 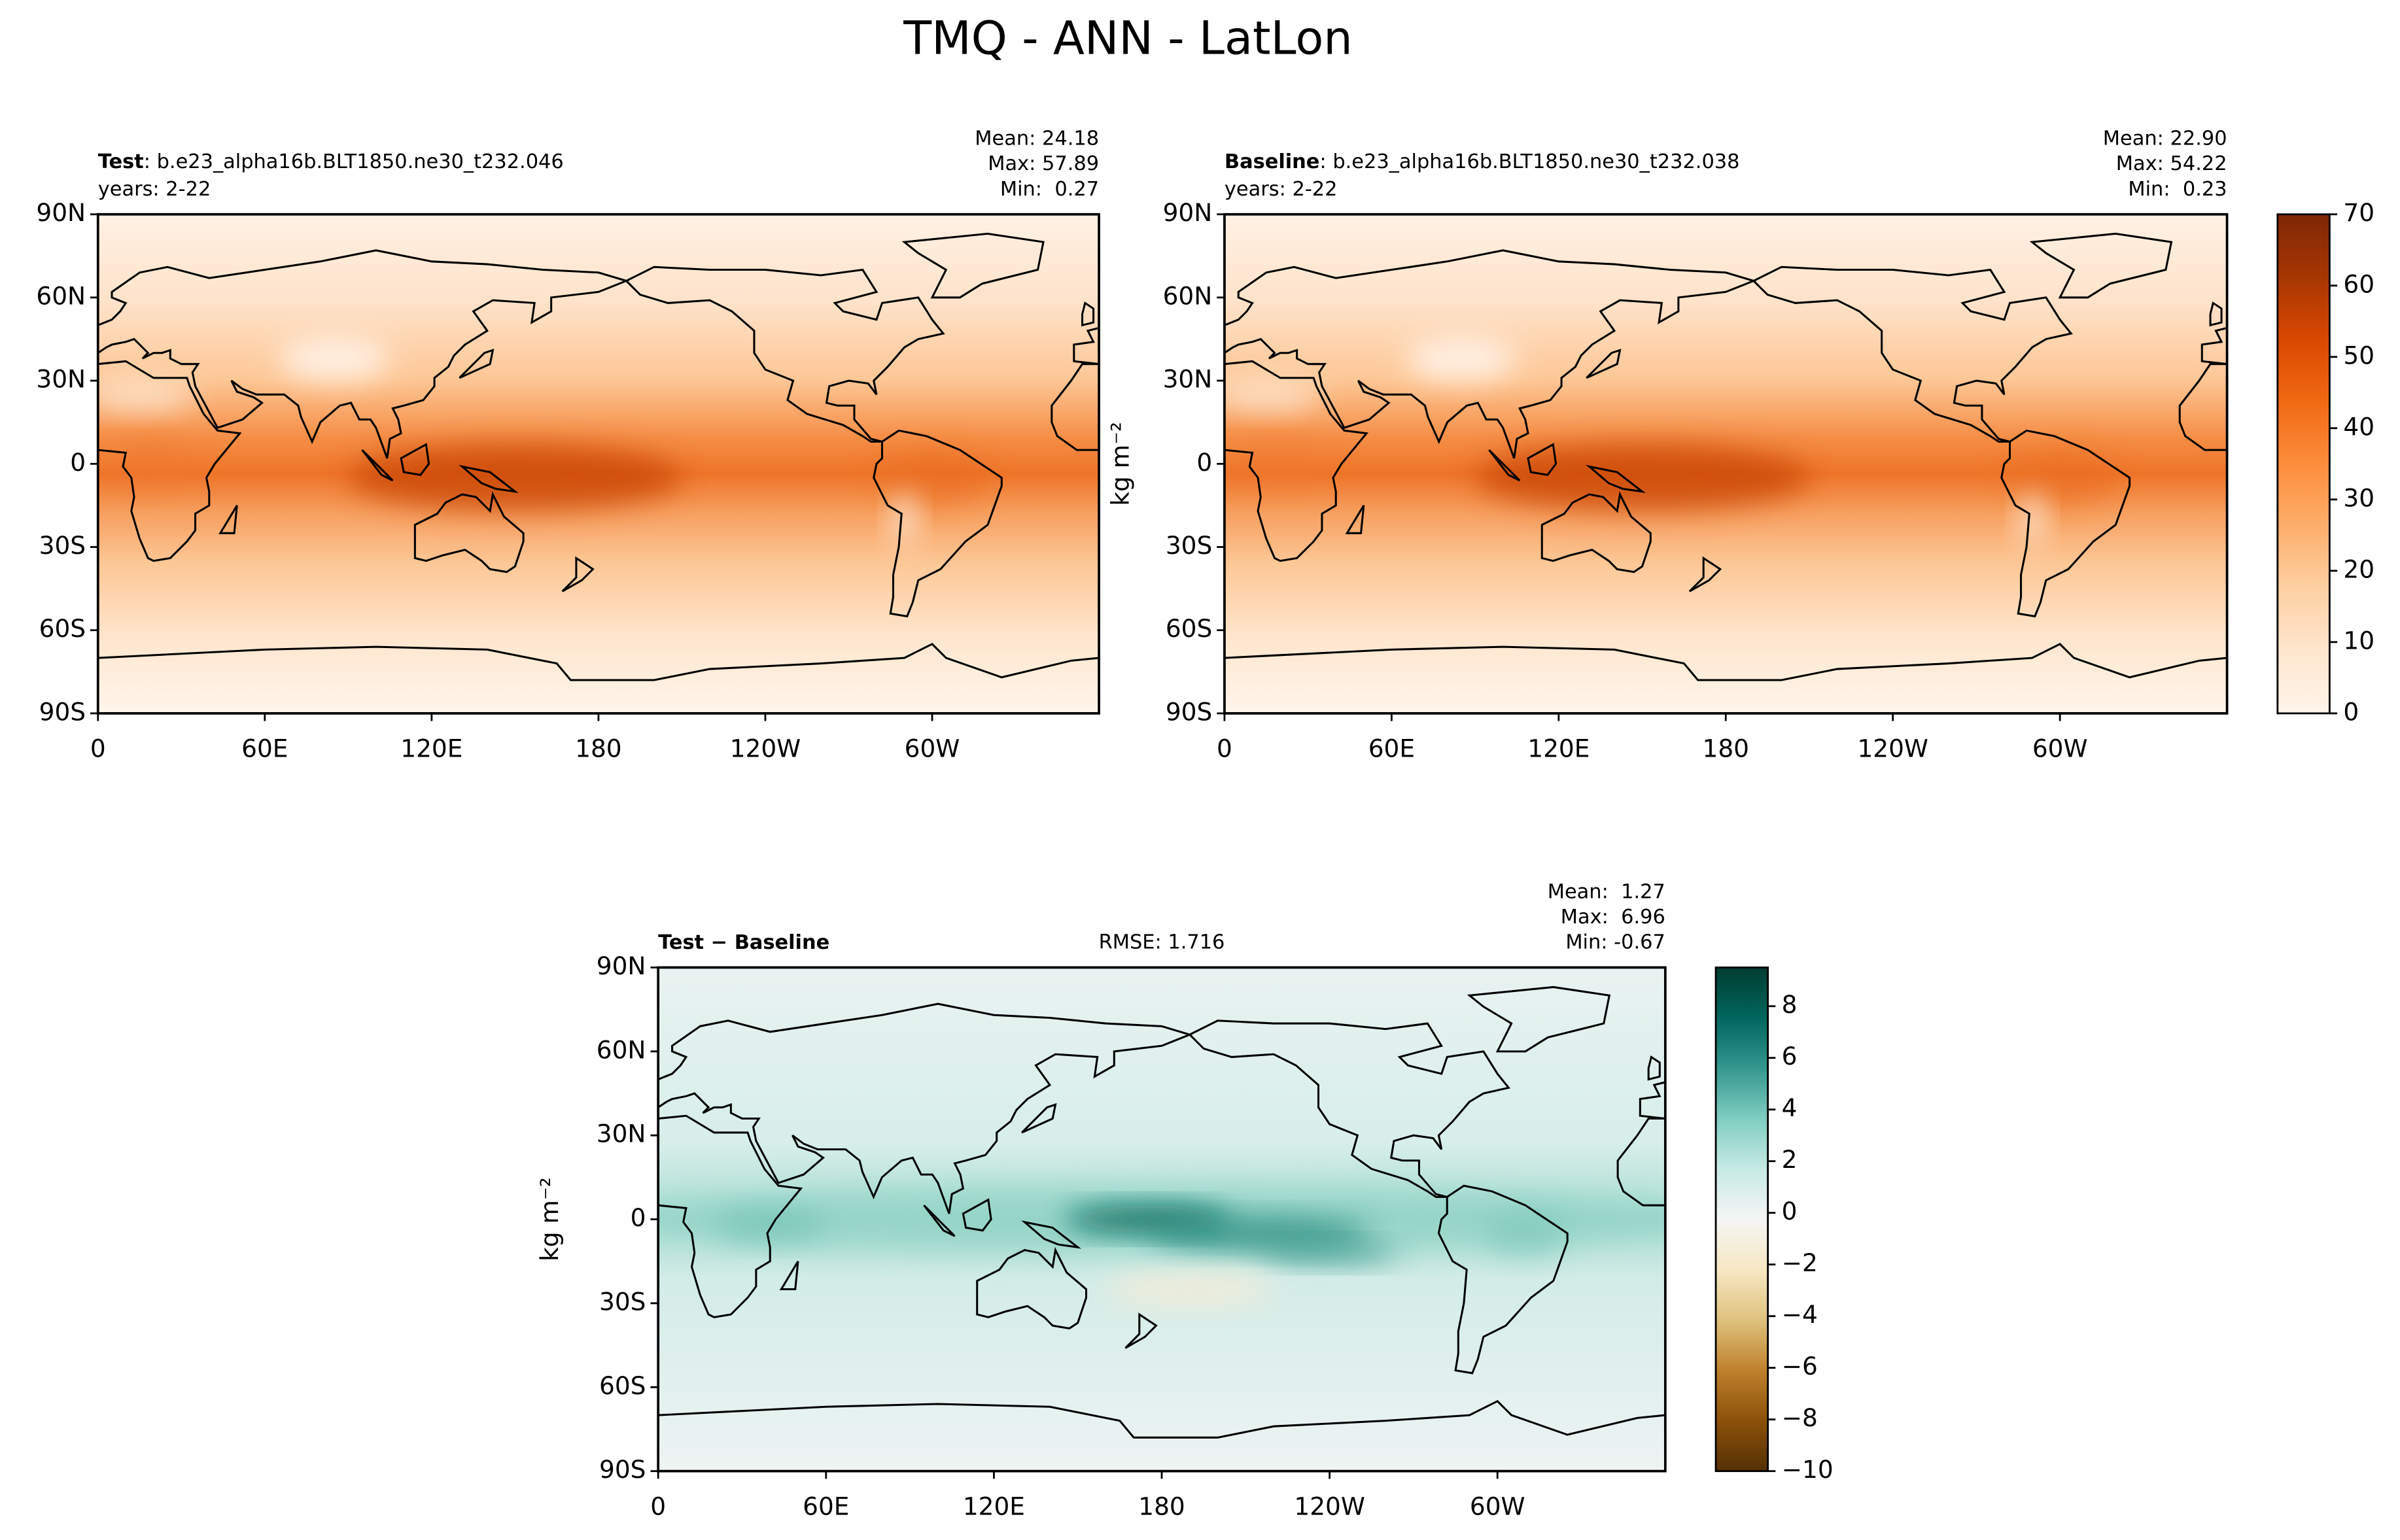 I want to click on y-tick-label: 90N, so click(x=1188, y=212).